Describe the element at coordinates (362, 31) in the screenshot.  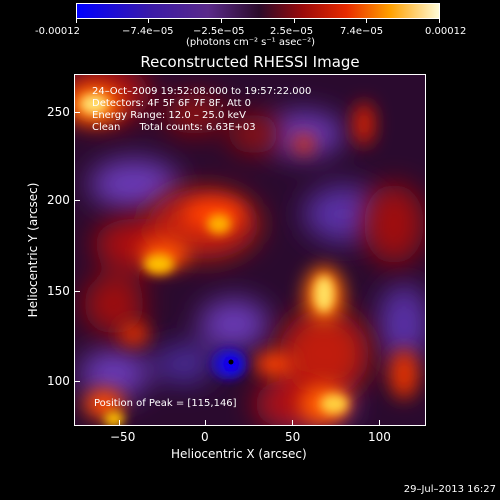
I see `colorbar-tick-label: 7.4e−05` at that location.